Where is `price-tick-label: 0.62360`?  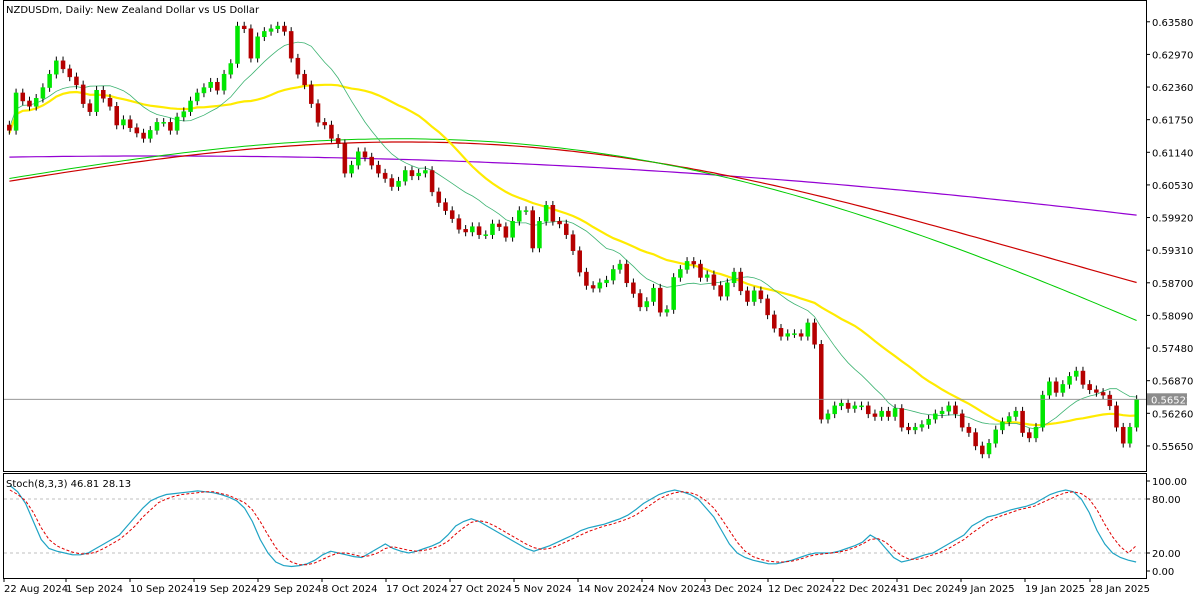 price-tick-label: 0.62360 is located at coordinates (1172, 88).